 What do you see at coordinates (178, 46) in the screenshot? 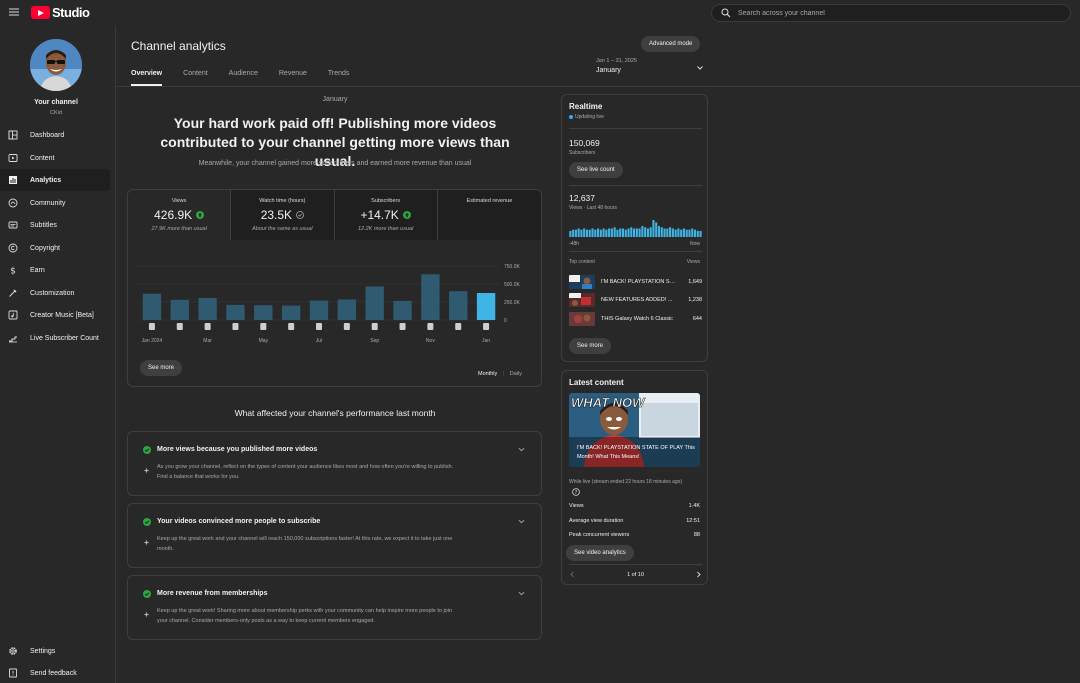
I see `page-title: Channel analytics` at bounding box center [178, 46].